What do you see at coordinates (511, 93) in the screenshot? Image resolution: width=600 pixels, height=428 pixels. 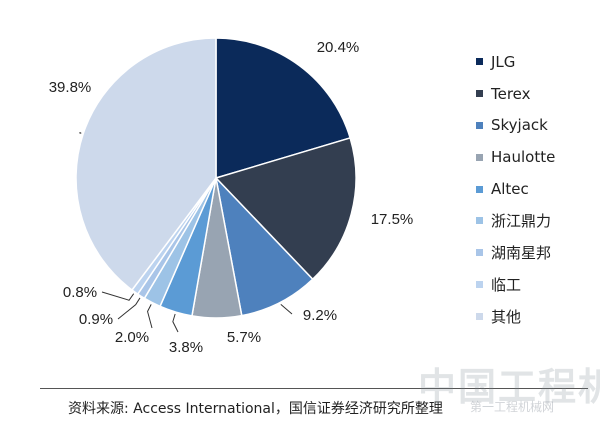 I see `legend-label: Terex` at bounding box center [511, 93].